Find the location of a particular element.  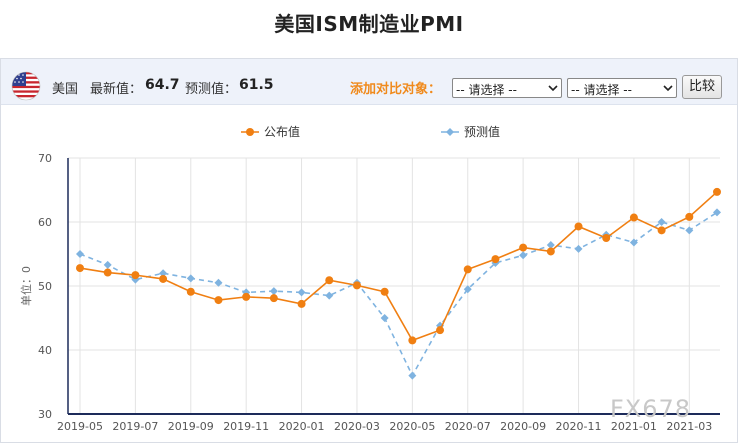

x-tick-label: 2019-09 is located at coordinates (191, 426).